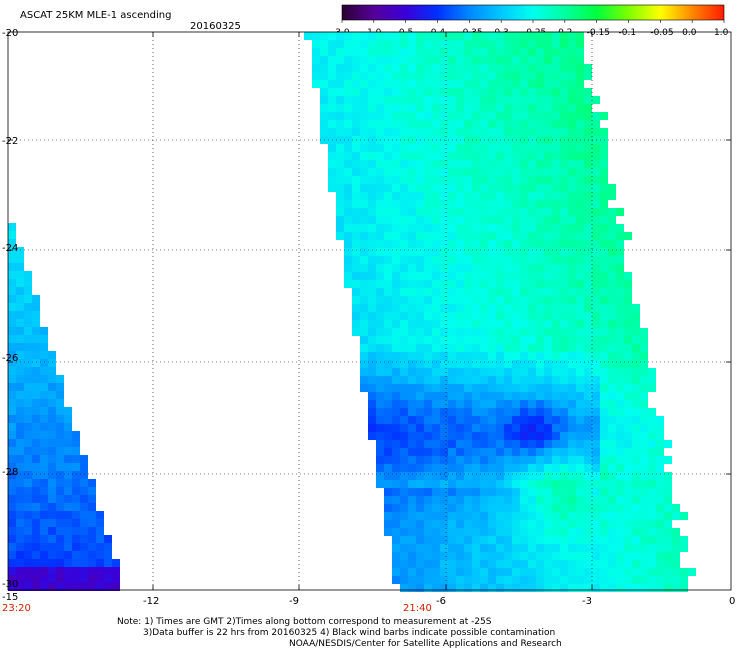  Describe the element at coordinates (96, 15) in the screenshot. I see `product-title: ASCAT 25KM MLE-1 ascending` at that location.